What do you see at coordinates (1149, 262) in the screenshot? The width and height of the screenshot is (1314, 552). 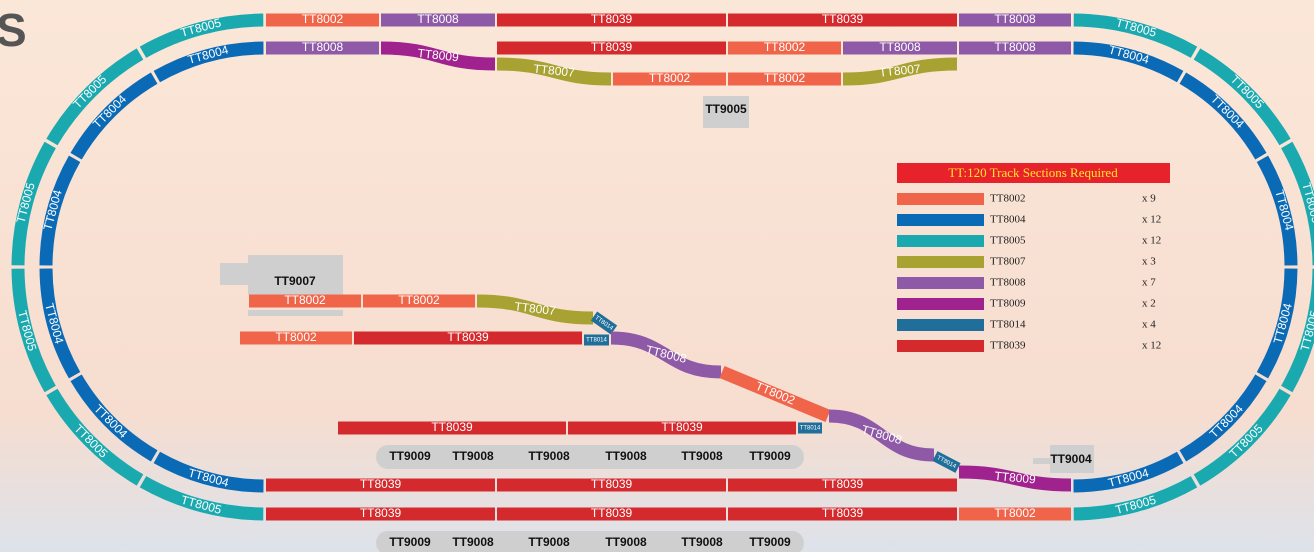 I see `legend-count: x 3` at bounding box center [1149, 262].